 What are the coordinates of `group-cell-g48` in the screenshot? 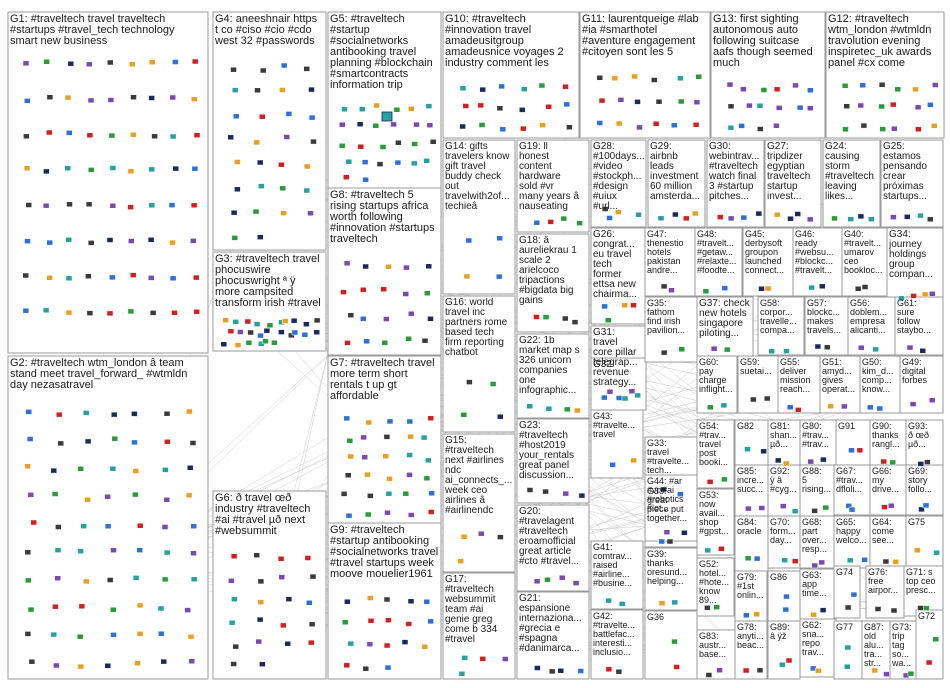 It's located at (718, 262).